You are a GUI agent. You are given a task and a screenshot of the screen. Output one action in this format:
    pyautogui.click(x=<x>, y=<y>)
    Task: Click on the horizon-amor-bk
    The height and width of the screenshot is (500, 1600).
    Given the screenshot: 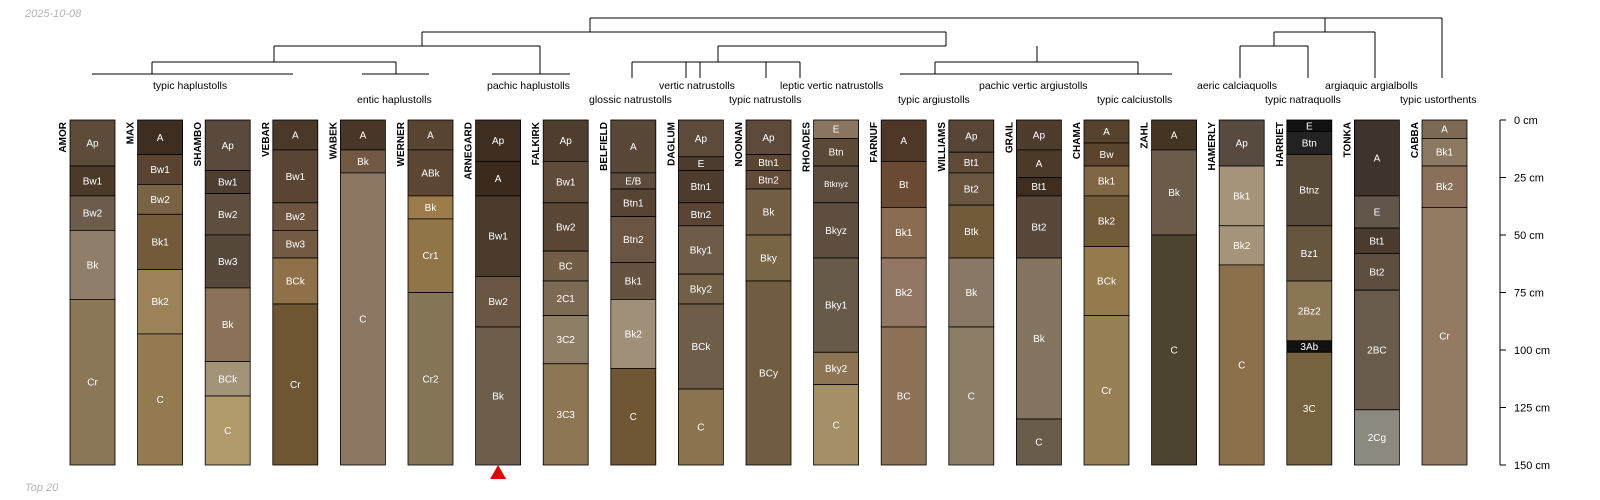 What is the action you would take?
    pyautogui.click(x=92, y=264)
    